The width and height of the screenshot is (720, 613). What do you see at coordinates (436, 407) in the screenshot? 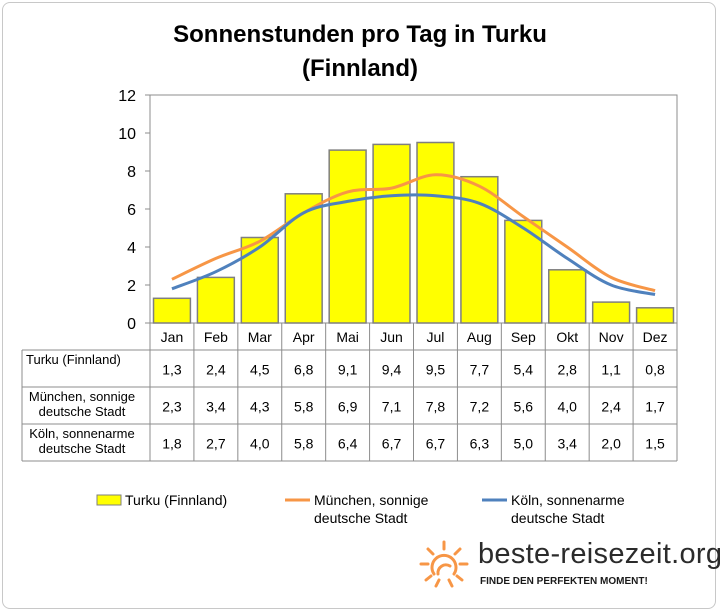
I see `data-label: 7,8` at bounding box center [436, 407].